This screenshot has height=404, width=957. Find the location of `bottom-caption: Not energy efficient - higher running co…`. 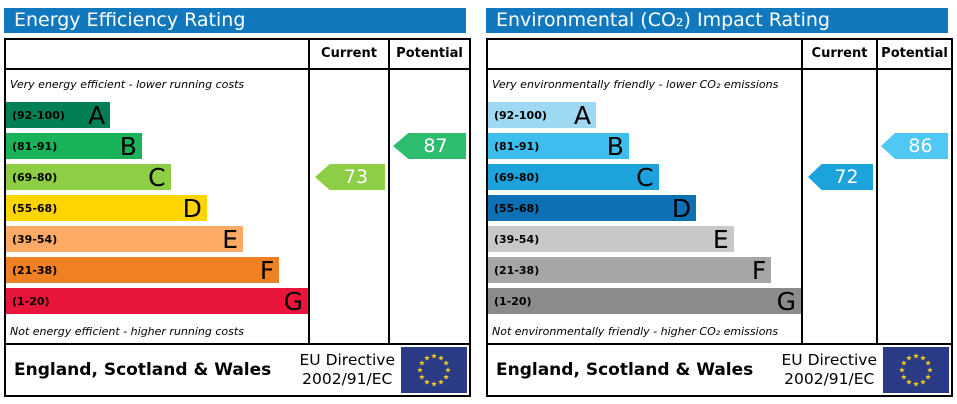

bottom-caption: Not energy efficient - higher running co… is located at coordinates (127, 331).